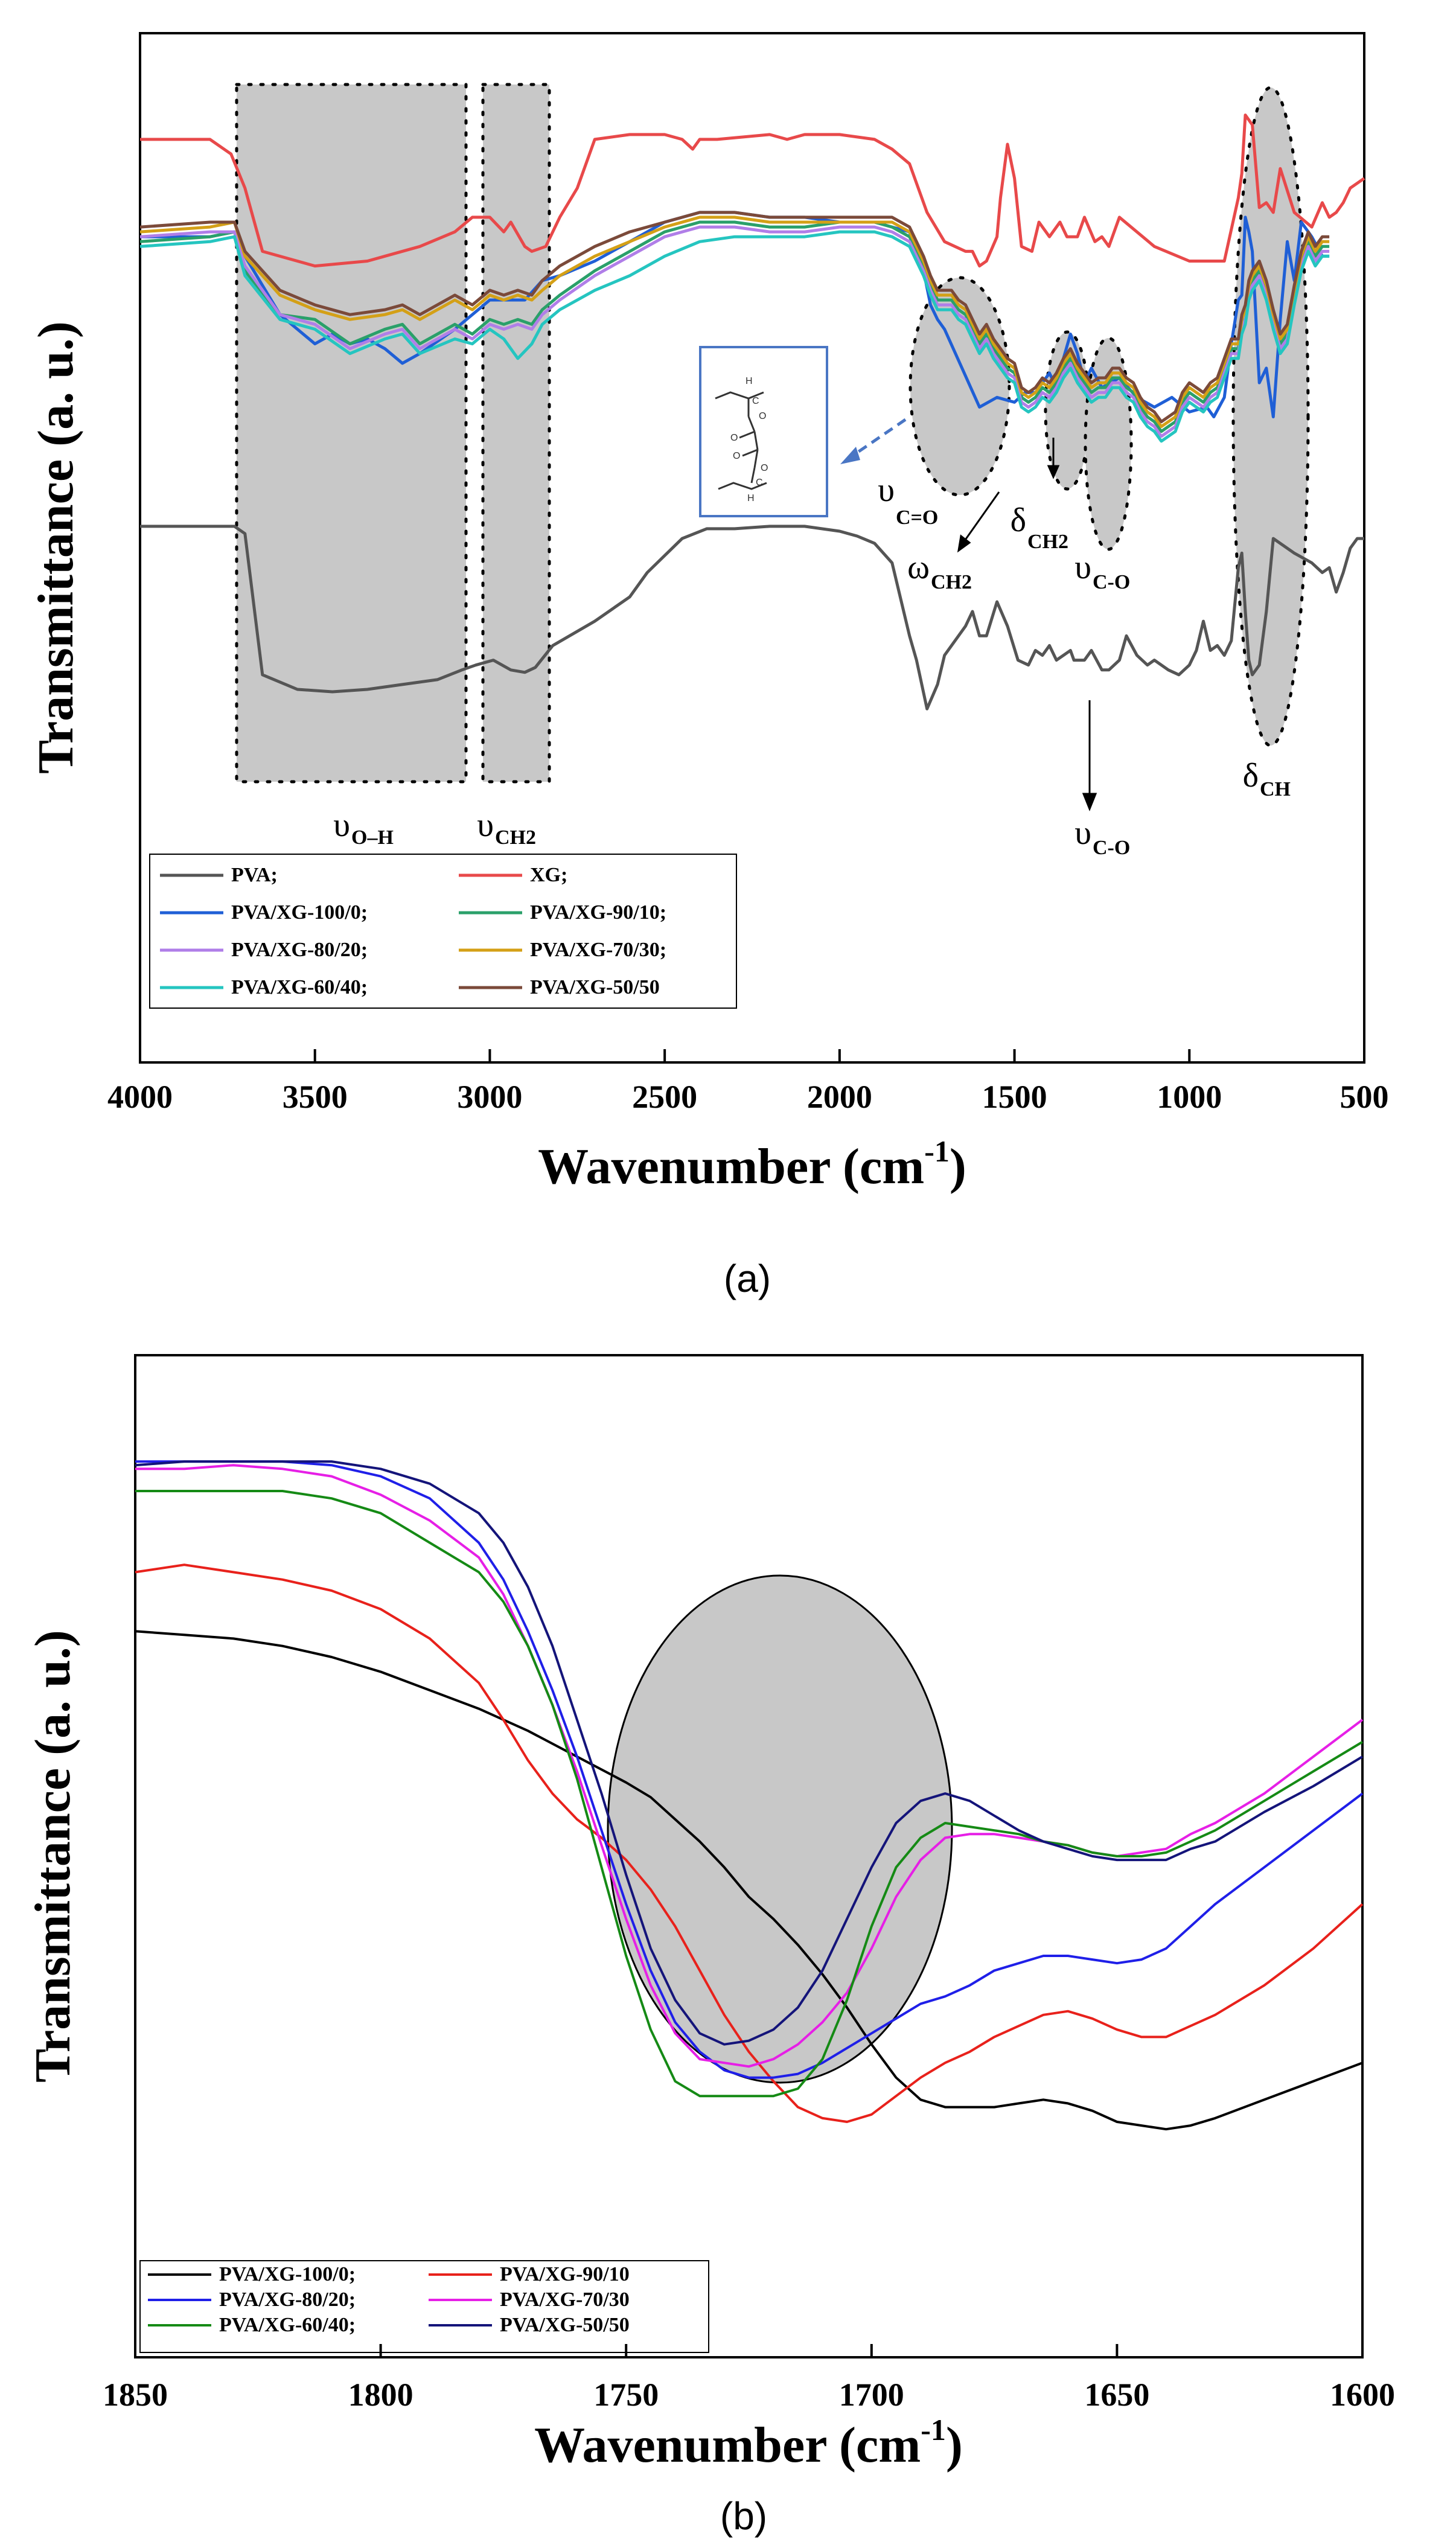  I want to click on structure-box, so click(764, 431).